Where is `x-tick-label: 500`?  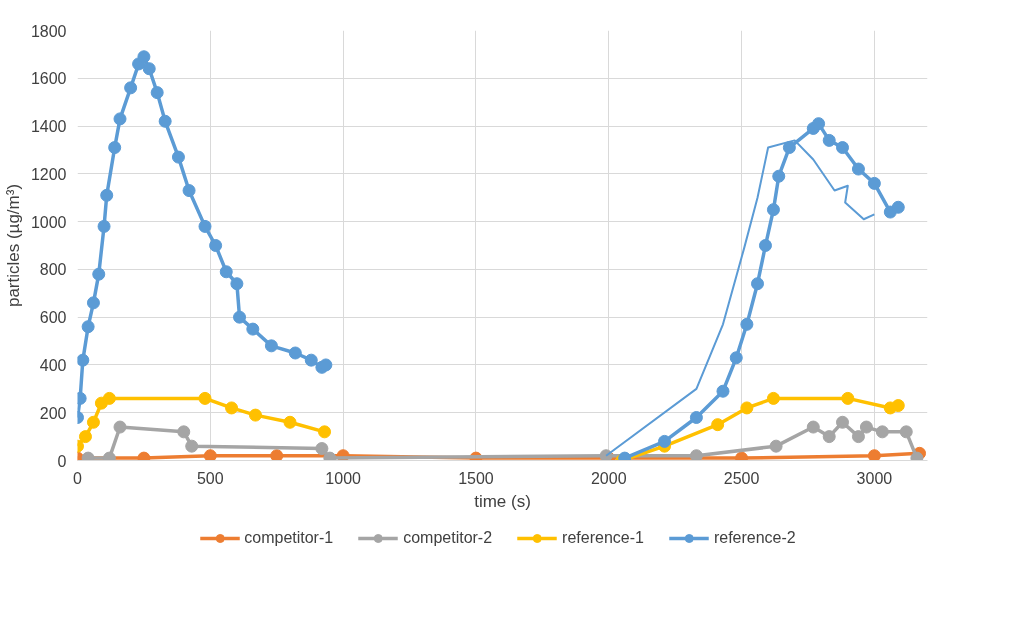 x-tick-label: 500 is located at coordinates (210, 478).